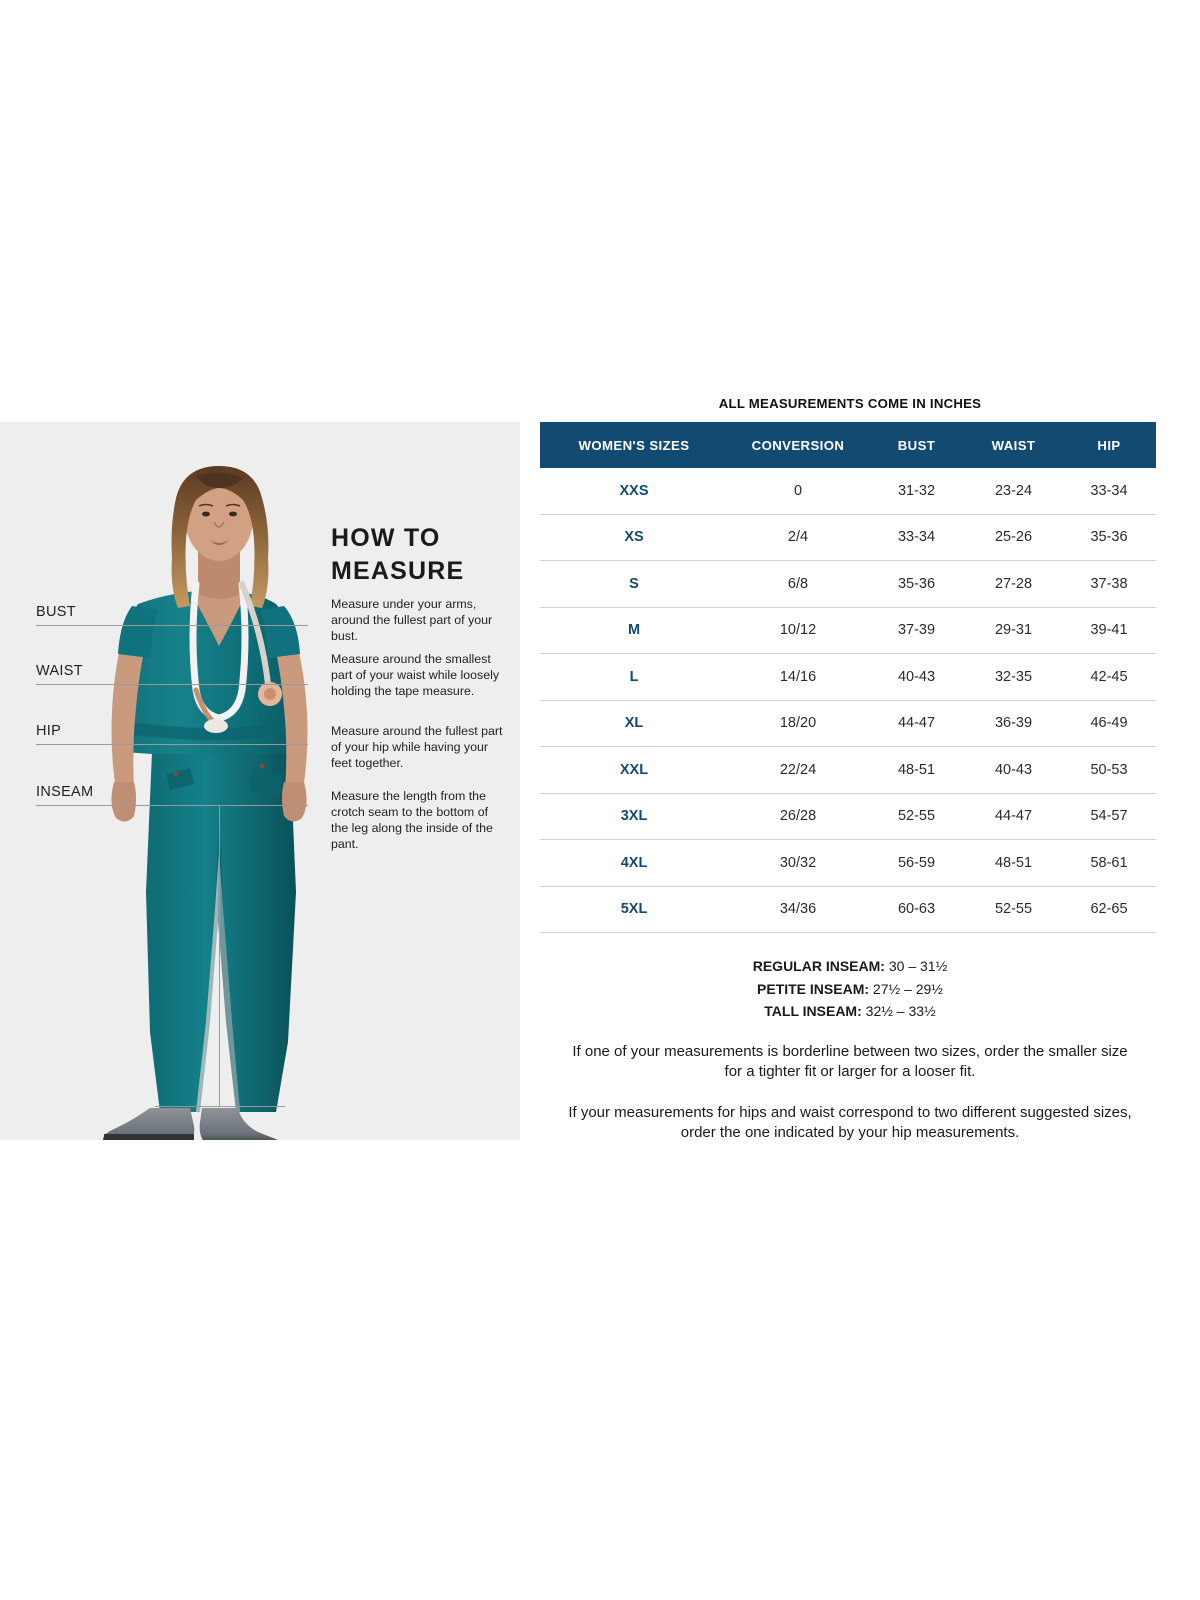 This screenshot has width=1200, height=1600. I want to click on cell-bust-value: 44-47, so click(916, 723).